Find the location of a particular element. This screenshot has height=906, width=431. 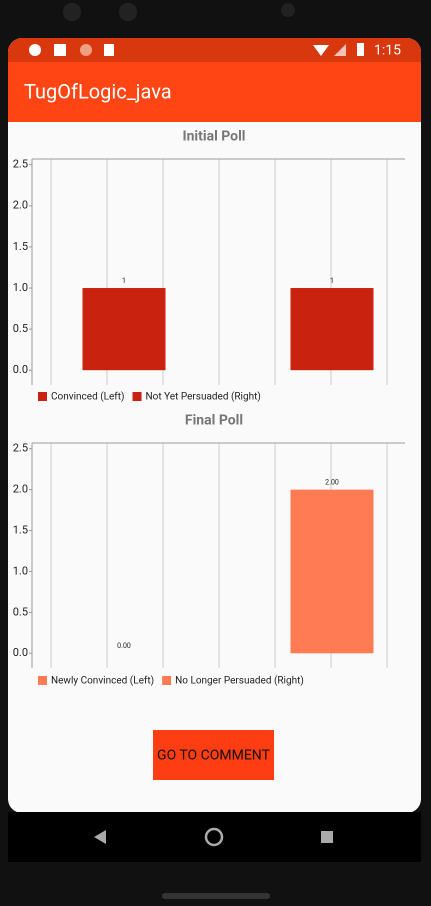

nav-bar is located at coordinates (214, 837).